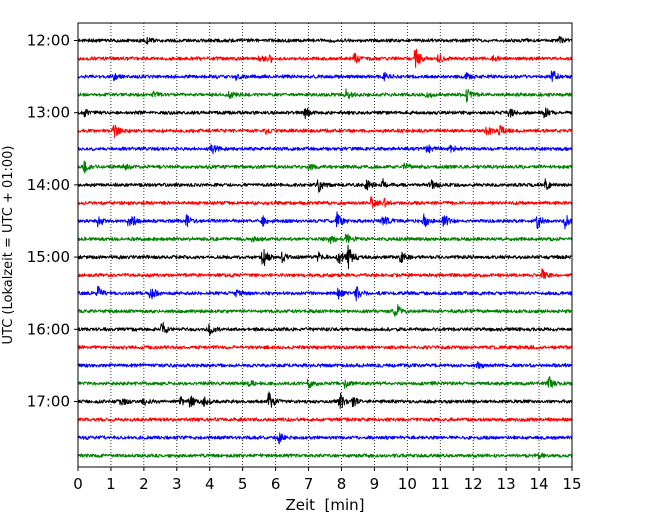  What do you see at coordinates (48, 402) in the screenshot?
I see `y-tick-label: 17:00` at bounding box center [48, 402].